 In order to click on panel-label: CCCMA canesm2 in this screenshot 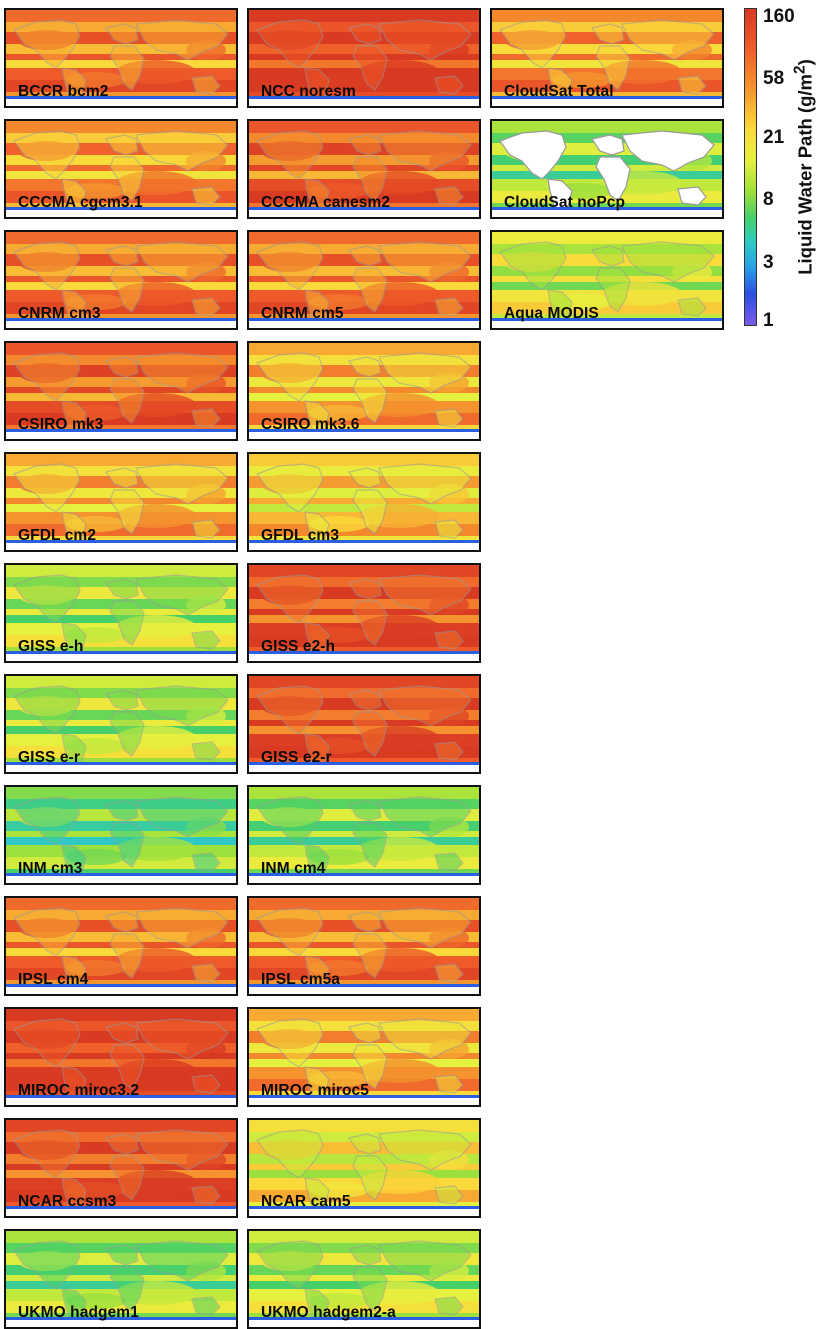, I will do `click(326, 202)`.